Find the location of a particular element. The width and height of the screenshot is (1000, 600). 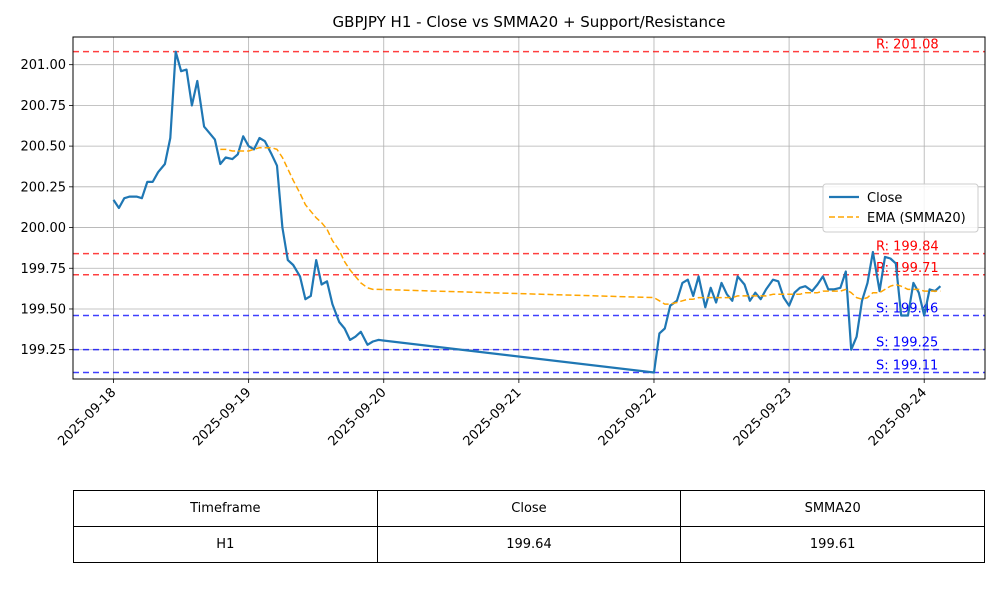

legend: Close EMA (SMMA20) is located at coordinates (900, 208).